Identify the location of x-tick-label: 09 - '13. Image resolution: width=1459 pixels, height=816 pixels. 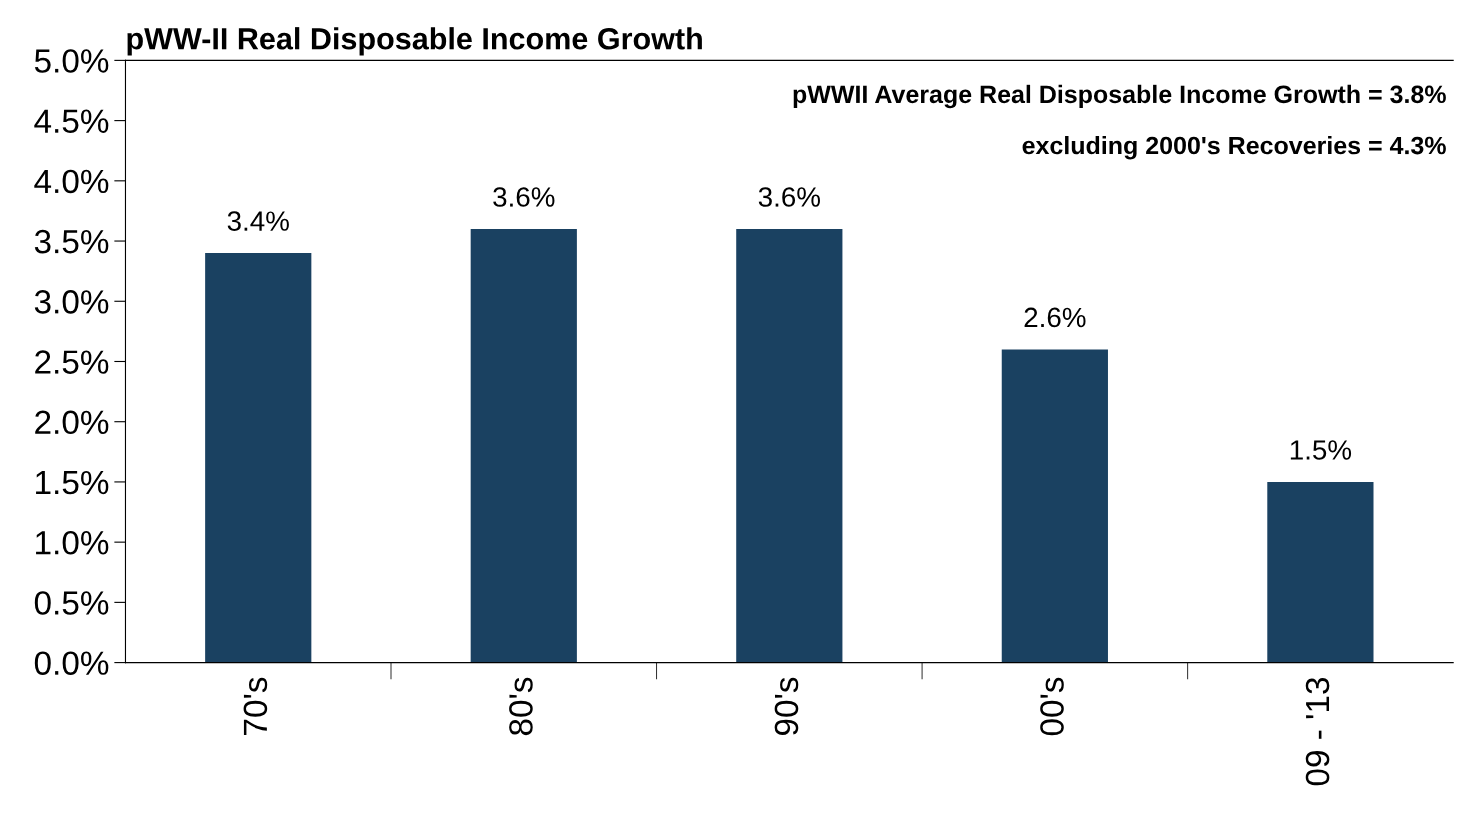
(1317, 731).